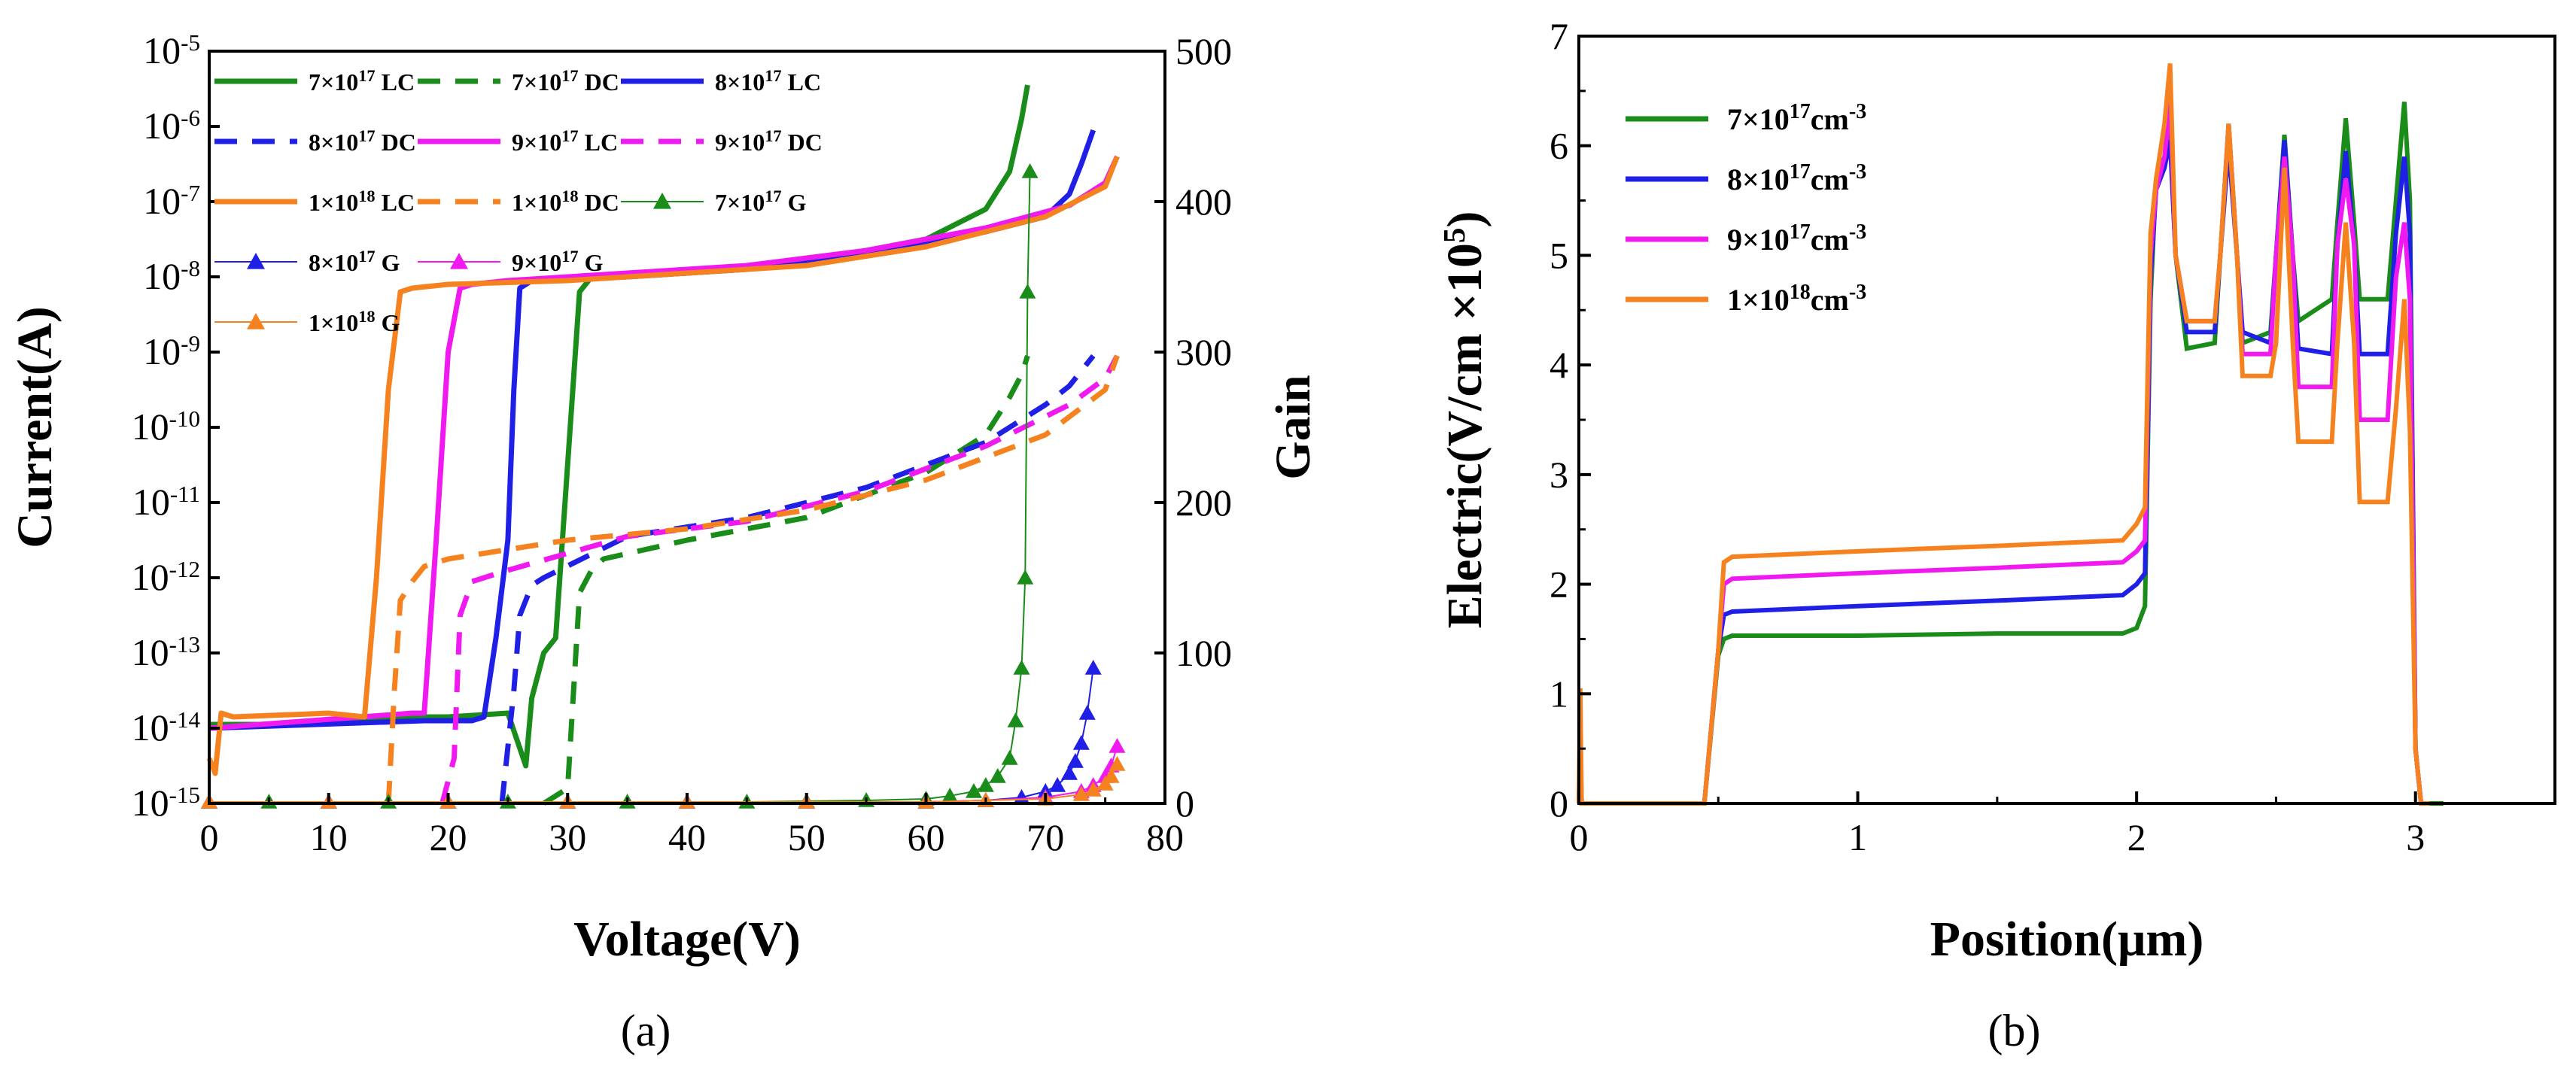  What do you see at coordinates (1559, 365) in the screenshot?
I see `y-tick-label-b: 4` at bounding box center [1559, 365].